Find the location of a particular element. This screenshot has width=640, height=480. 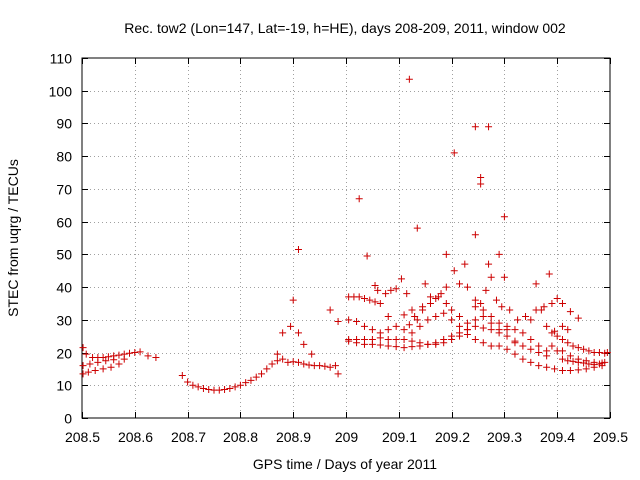

x-tick-label: 209.4 is located at coordinates (557, 437).